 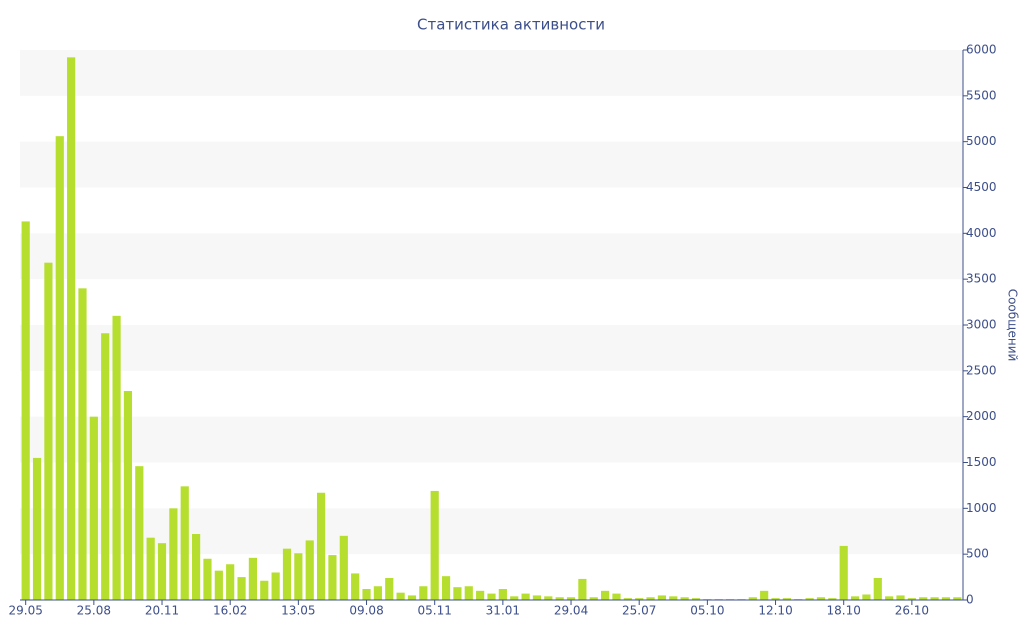 What do you see at coordinates (707, 611) in the screenshot?
I see `x-tick-label: 05.10` at bounding box center [707, 611].